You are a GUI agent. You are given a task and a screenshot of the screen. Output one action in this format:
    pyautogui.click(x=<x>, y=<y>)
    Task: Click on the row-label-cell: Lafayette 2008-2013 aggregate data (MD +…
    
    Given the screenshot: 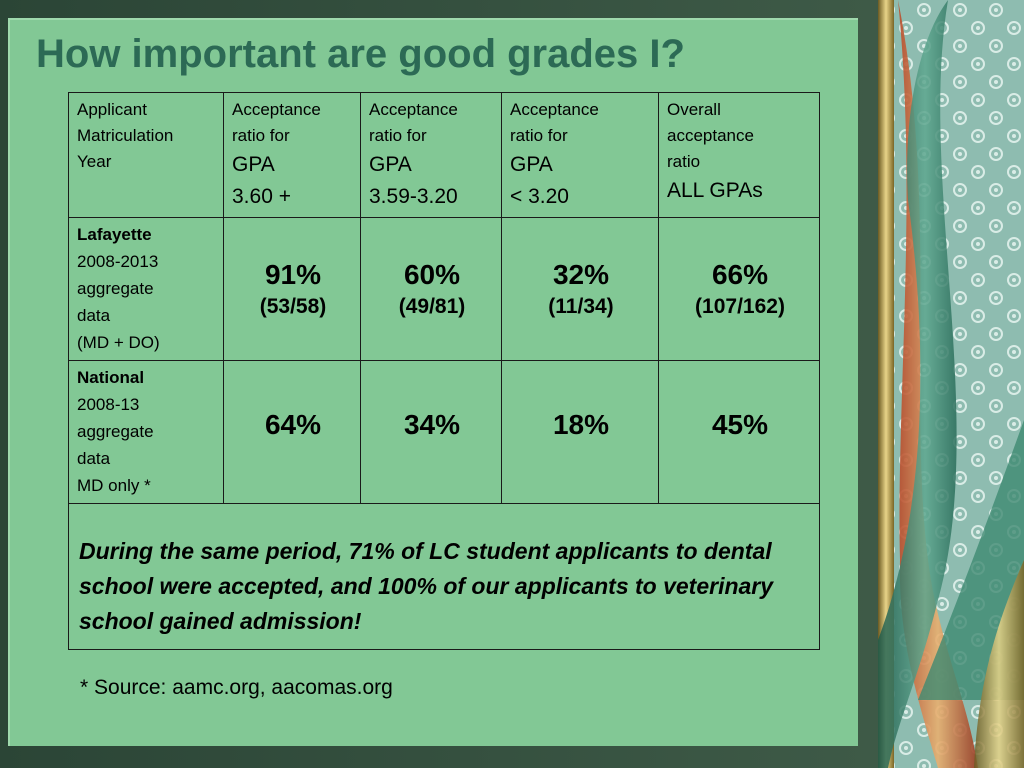 What is the action you would take?
    pyautogui.click(x=146, y=289)
    